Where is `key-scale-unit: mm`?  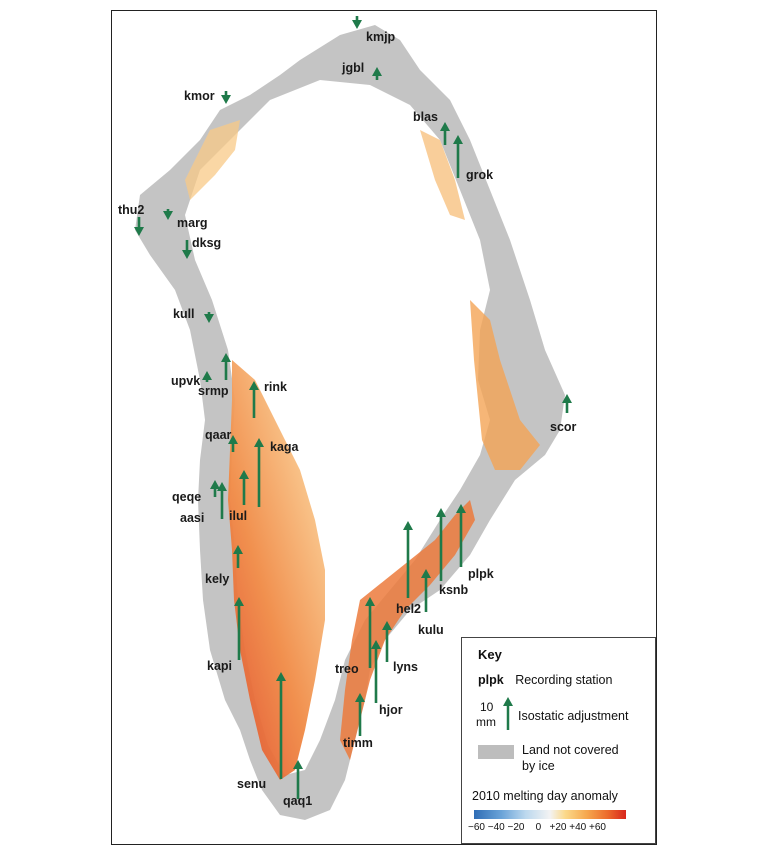
key-scale-unit: mm is located at coordinates (486, 722).